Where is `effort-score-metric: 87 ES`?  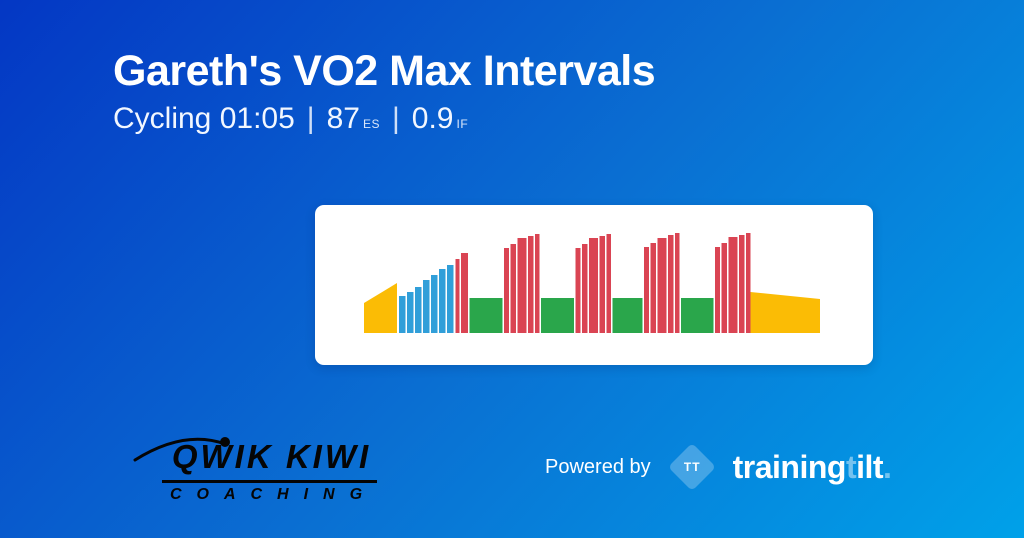
effort-score-metric: 87 ES is located at coordinates (353, 119).